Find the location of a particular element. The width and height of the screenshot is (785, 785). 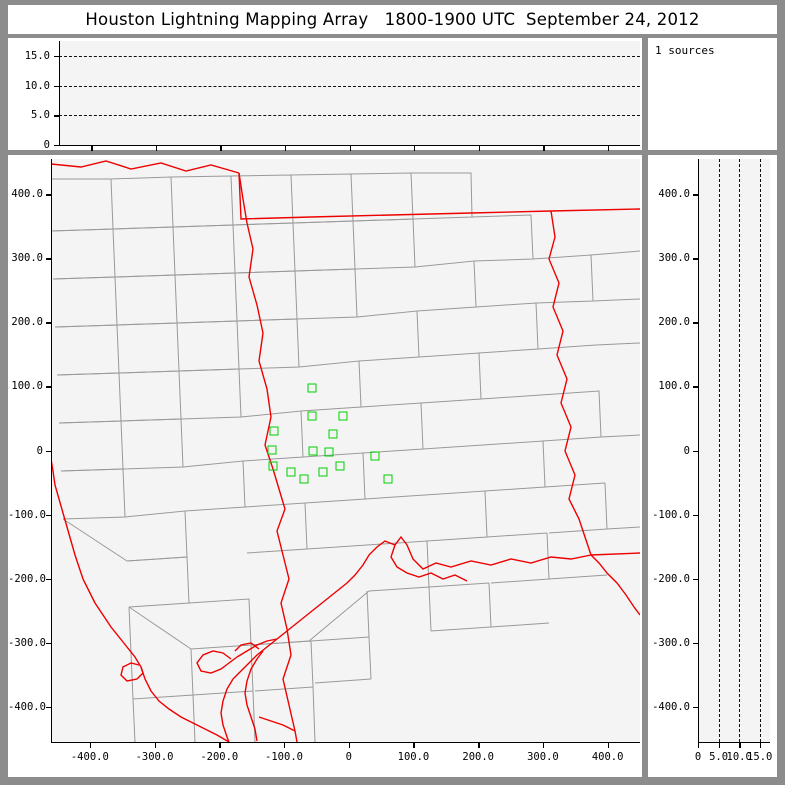

time-height-plot-area is located at coordinates (349, 93).